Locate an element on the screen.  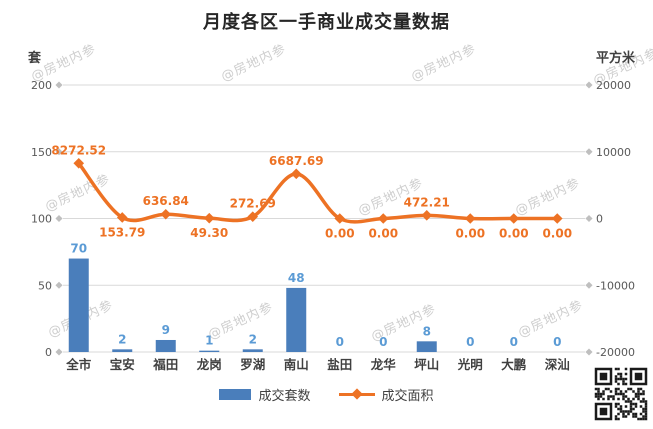
x-axis-category-label: 大鹏 is located at coordinates (513, 364).